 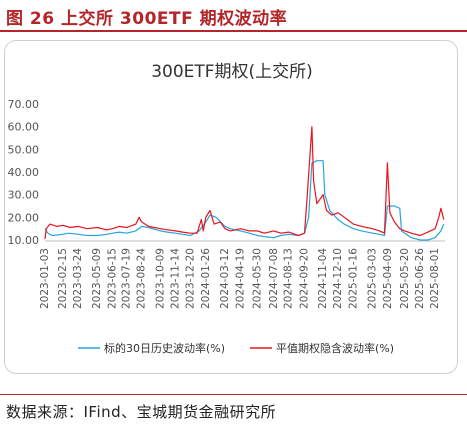 I want to click on x-tick-label: 2024-08-13, so click(x=289, y=278).